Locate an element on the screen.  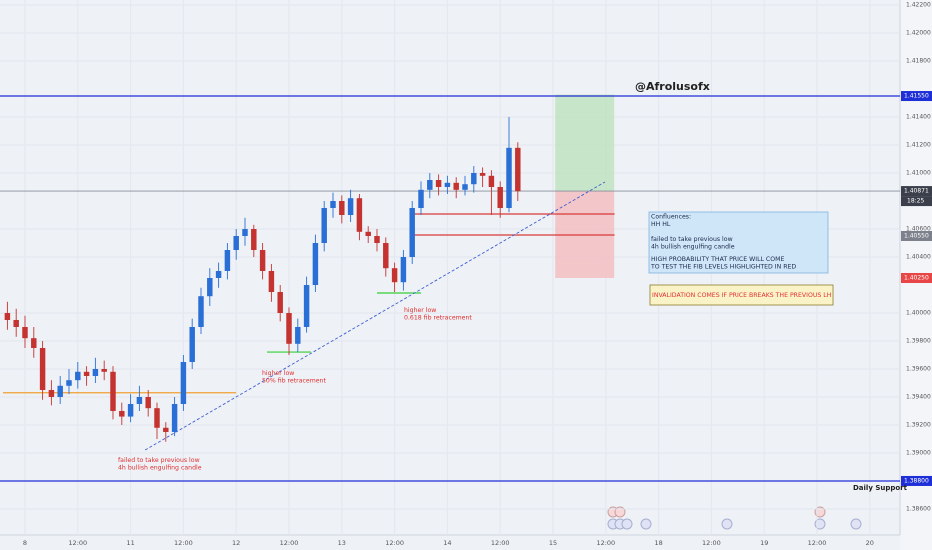
note: 4h bullish engulfing candle is located at coordinates (160, 468).